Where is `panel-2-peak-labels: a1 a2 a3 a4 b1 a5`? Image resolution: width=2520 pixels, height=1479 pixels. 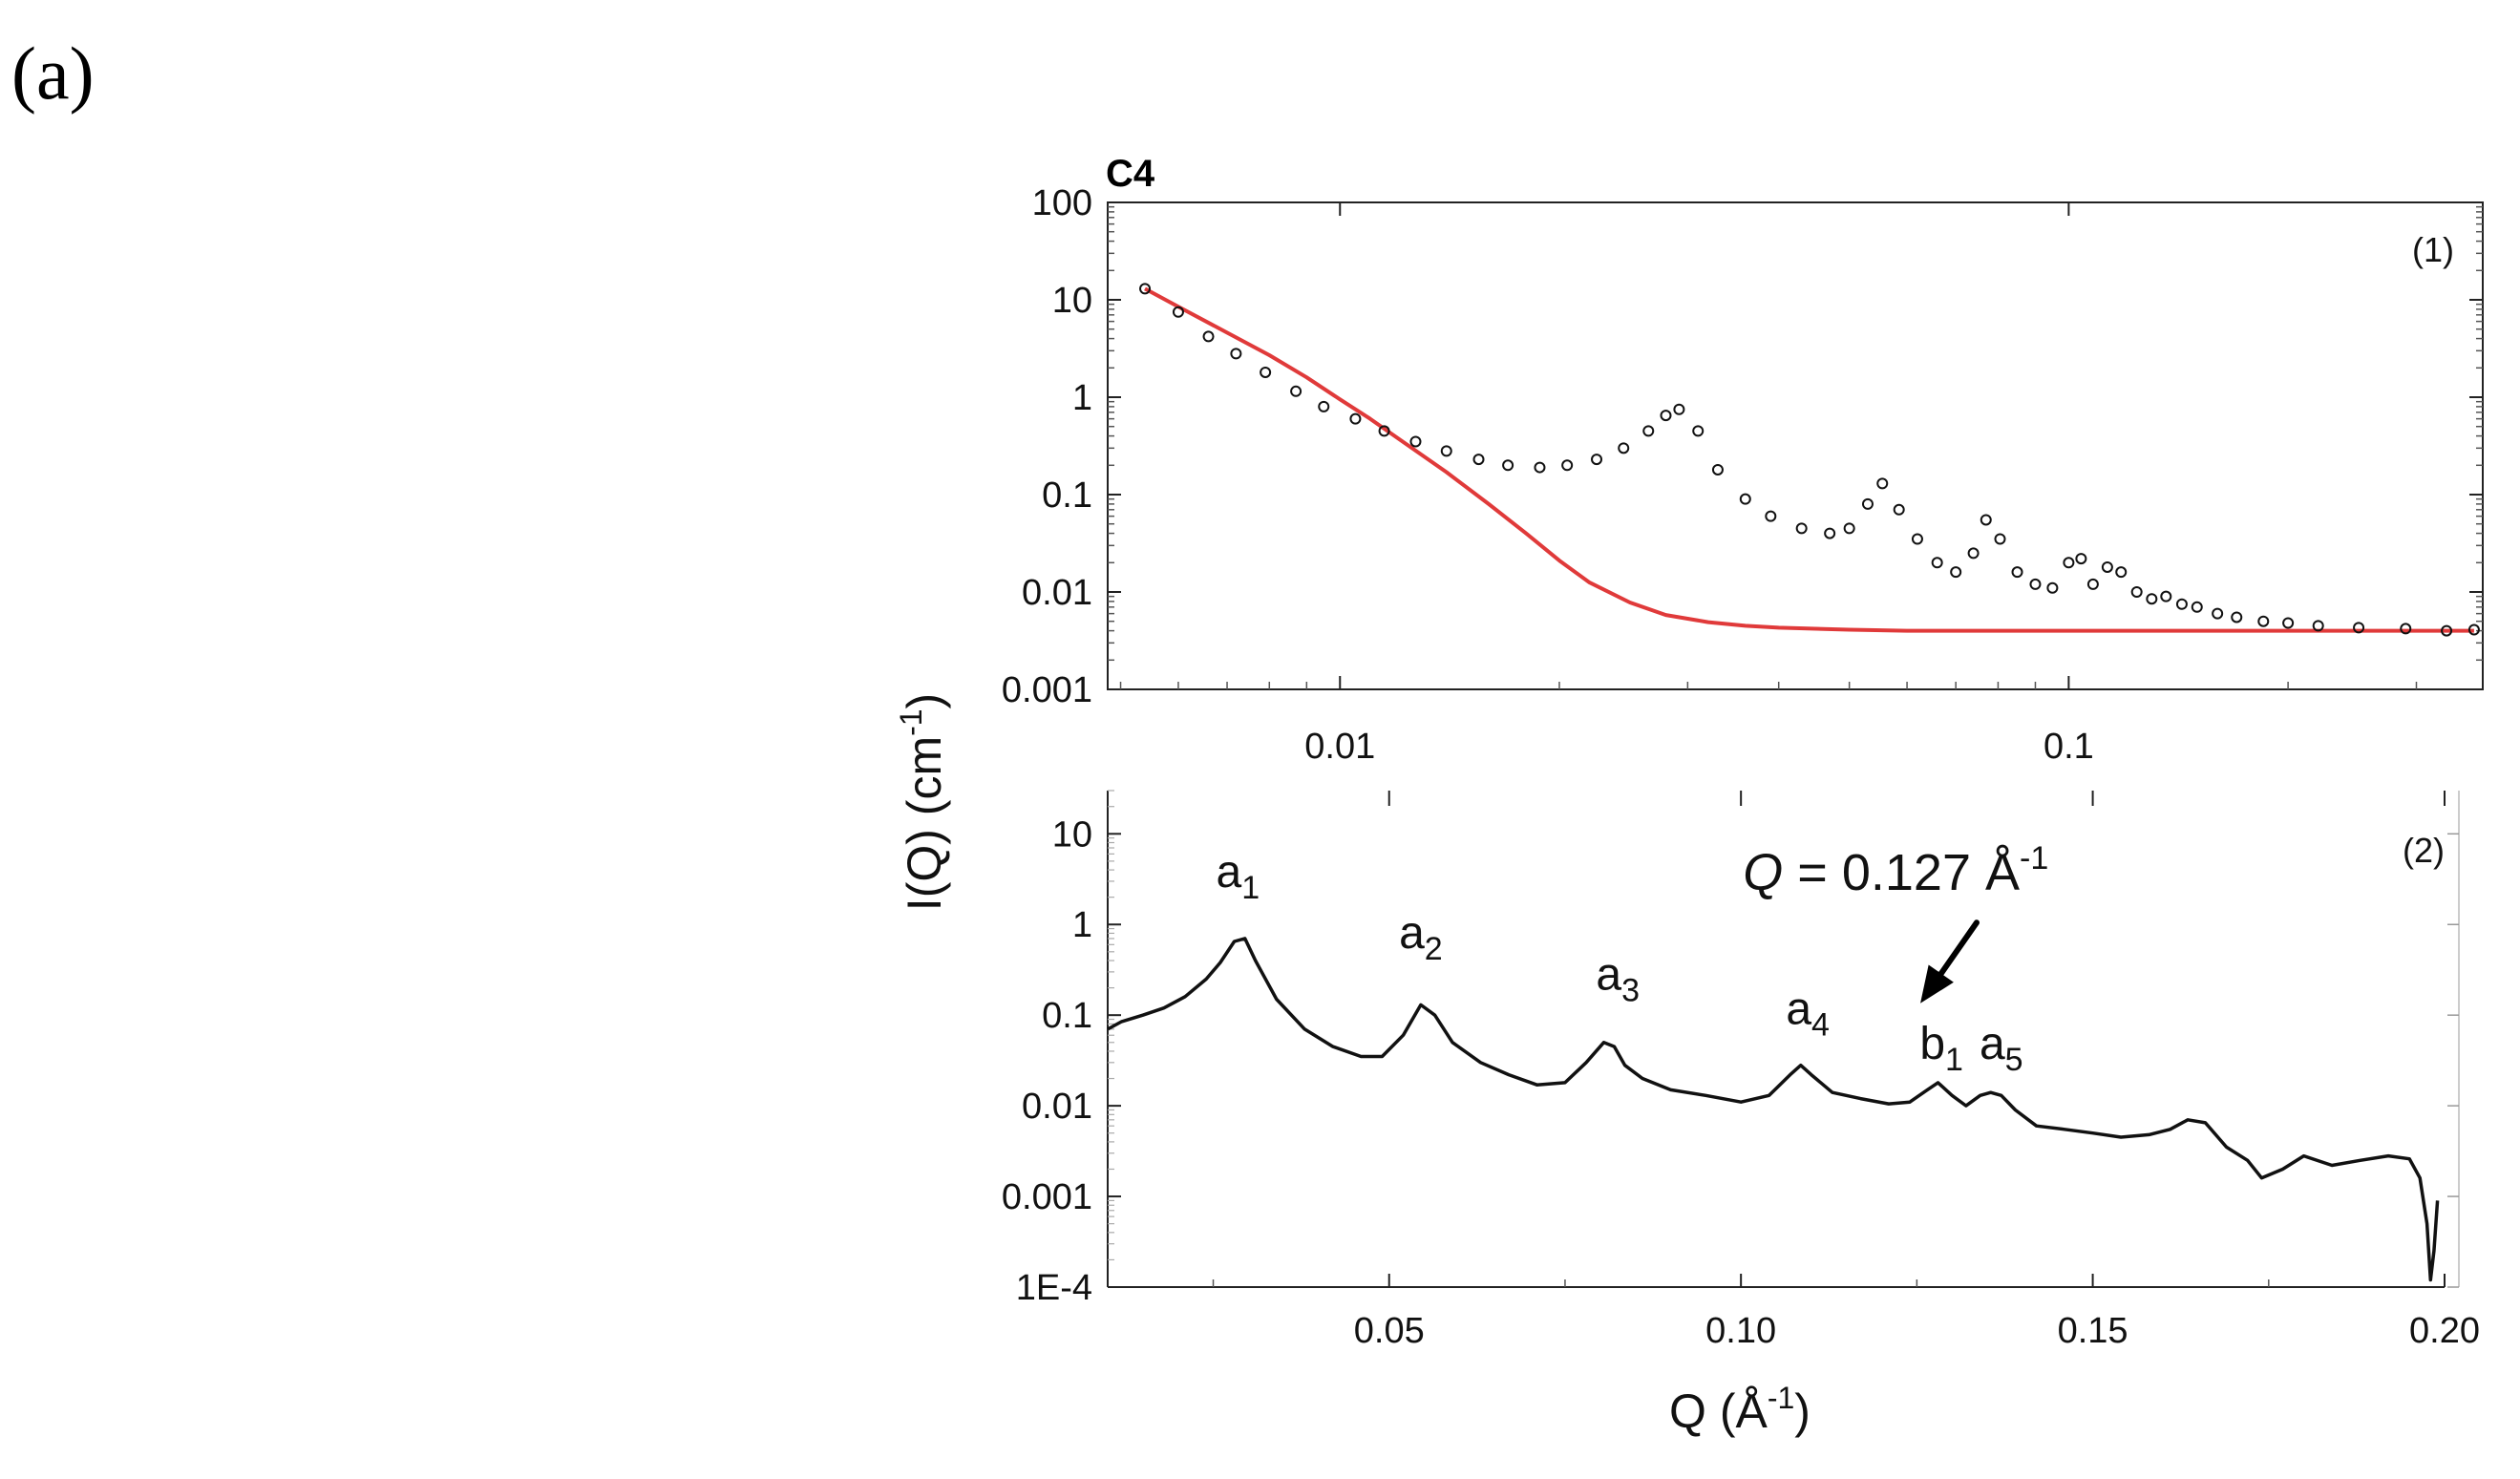 panel-2-peak-labels: a1 a2 a3 a4 b1 a5 is located at coordinates (1620, 962).